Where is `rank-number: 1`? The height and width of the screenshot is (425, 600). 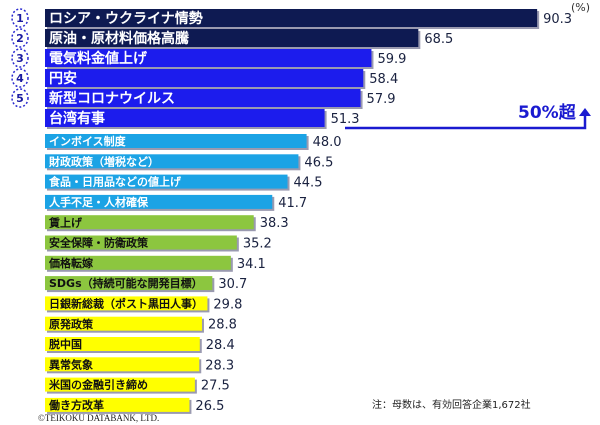 rank-number: 1 is located at coordinates (20, 18).